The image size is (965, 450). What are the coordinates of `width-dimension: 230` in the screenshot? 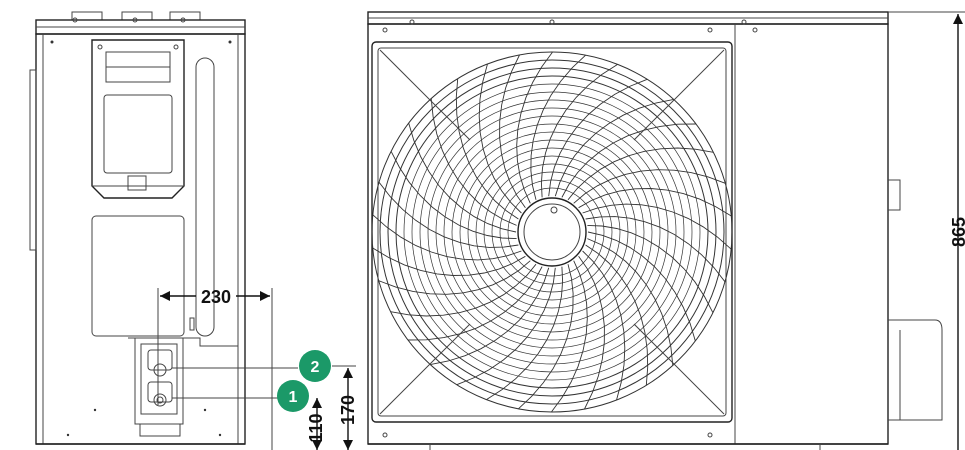 It's located at (215, 368).